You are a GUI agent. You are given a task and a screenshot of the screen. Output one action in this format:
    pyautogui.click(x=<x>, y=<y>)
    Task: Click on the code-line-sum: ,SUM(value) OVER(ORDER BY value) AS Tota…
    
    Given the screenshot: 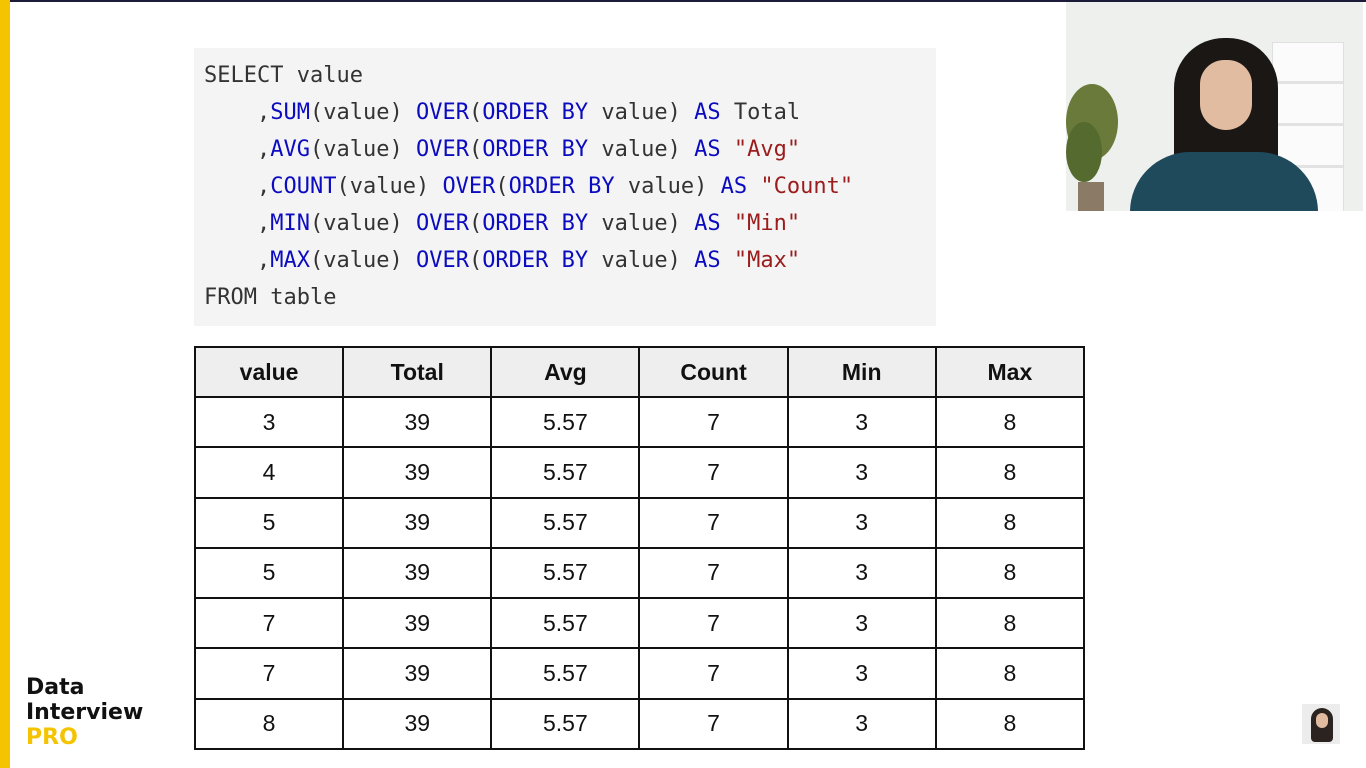 What is the action you would take?
    pyautogui.click(x=528, y=112)
    